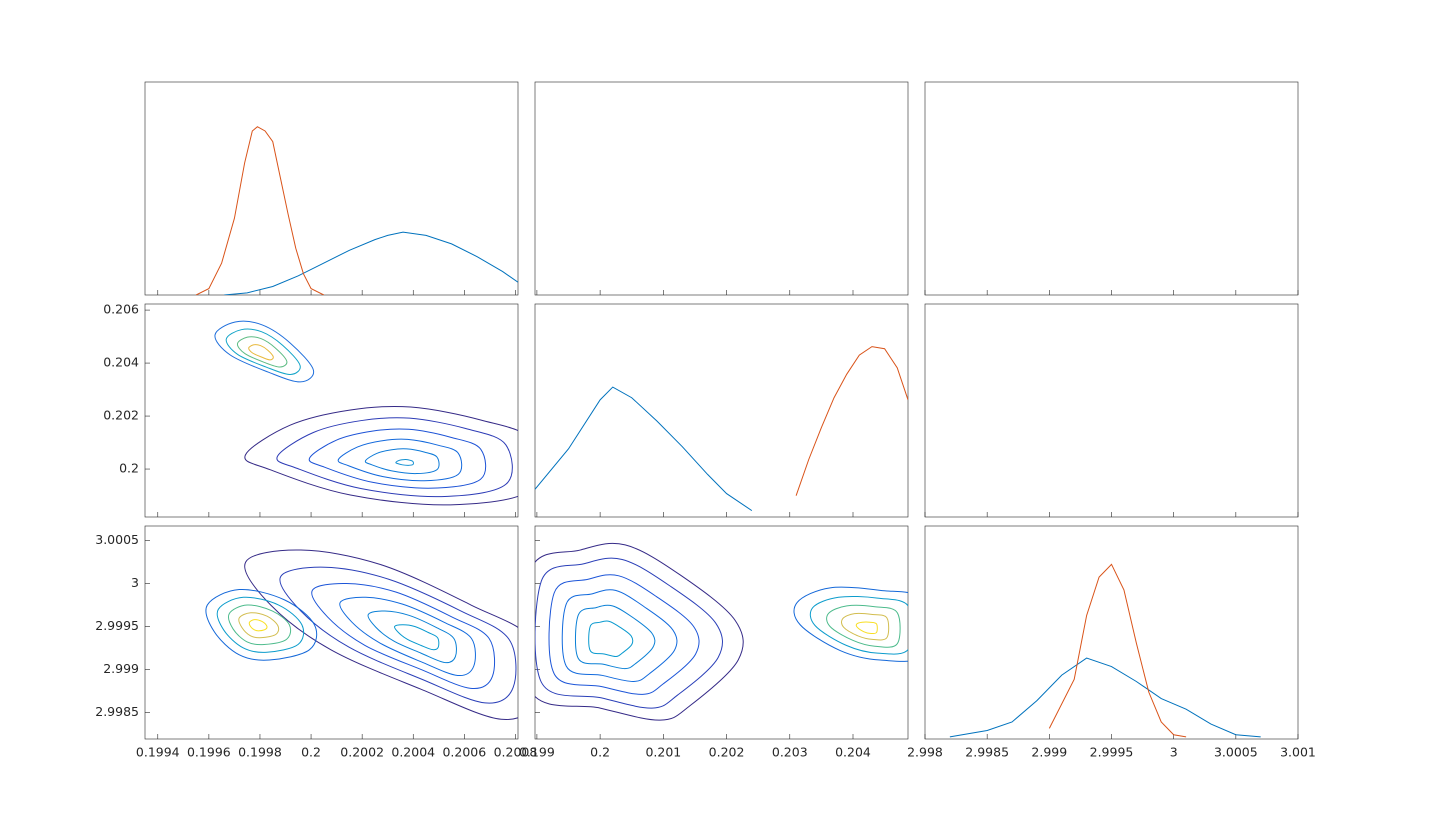 The width and height of the screenshot is (1443, 822). Describe the element at coordinates (121, 309) in the screenshot. I see `y-tick-label: 0.206` at that location.